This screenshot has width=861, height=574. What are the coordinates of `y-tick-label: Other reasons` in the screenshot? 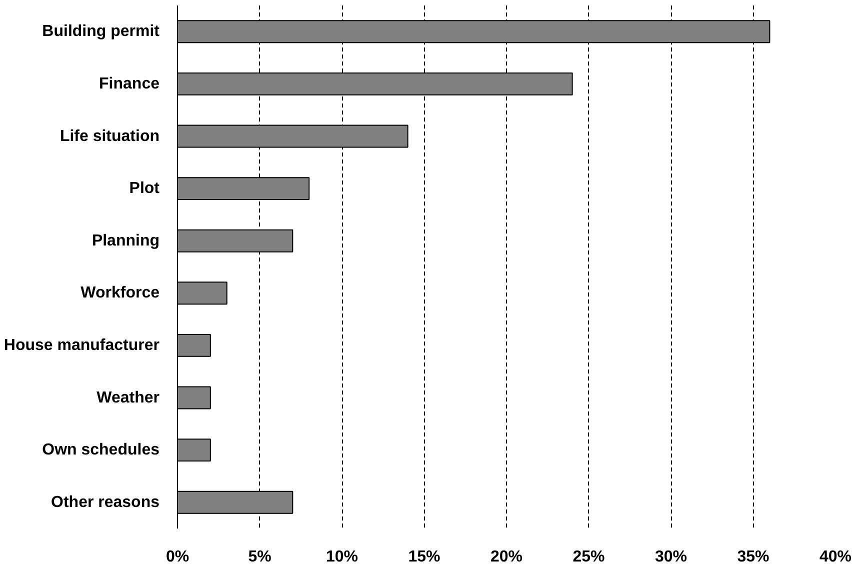 It's located at (105, 502).